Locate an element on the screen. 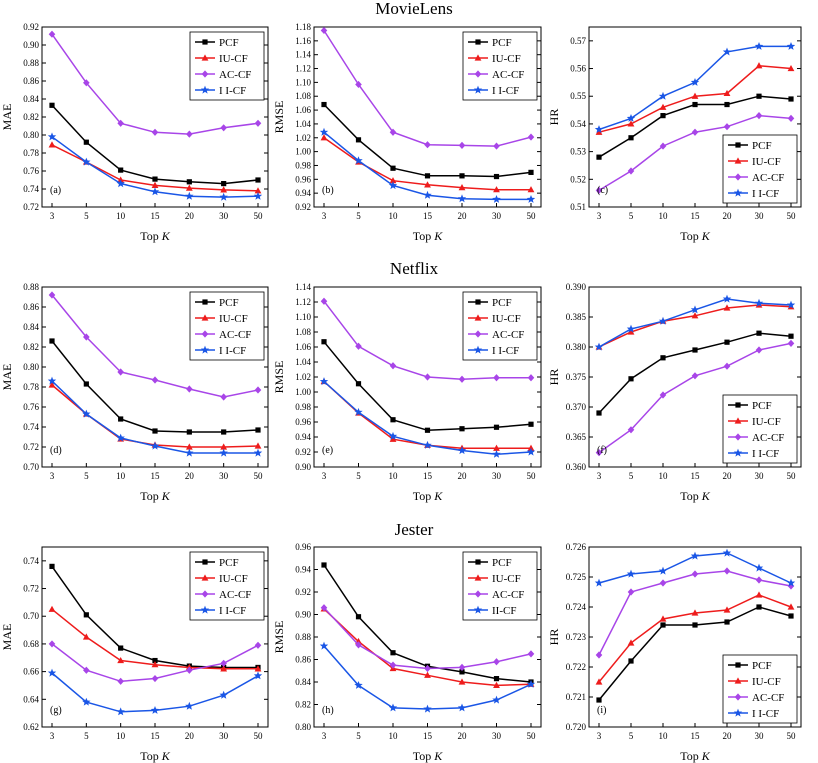  y-tick-label: 0.90 is located at coordinates (303, 615).